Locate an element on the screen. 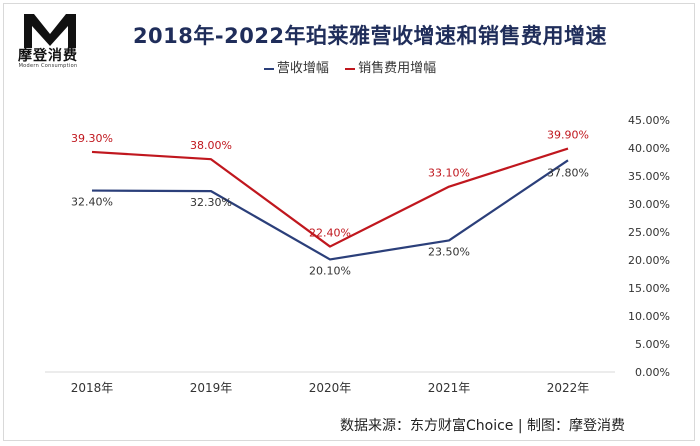 Image resolution: width=700 pixels, height=446 pixels. legend: 营收增幅 销售费用增幅 is located at coordinates (350, 66).